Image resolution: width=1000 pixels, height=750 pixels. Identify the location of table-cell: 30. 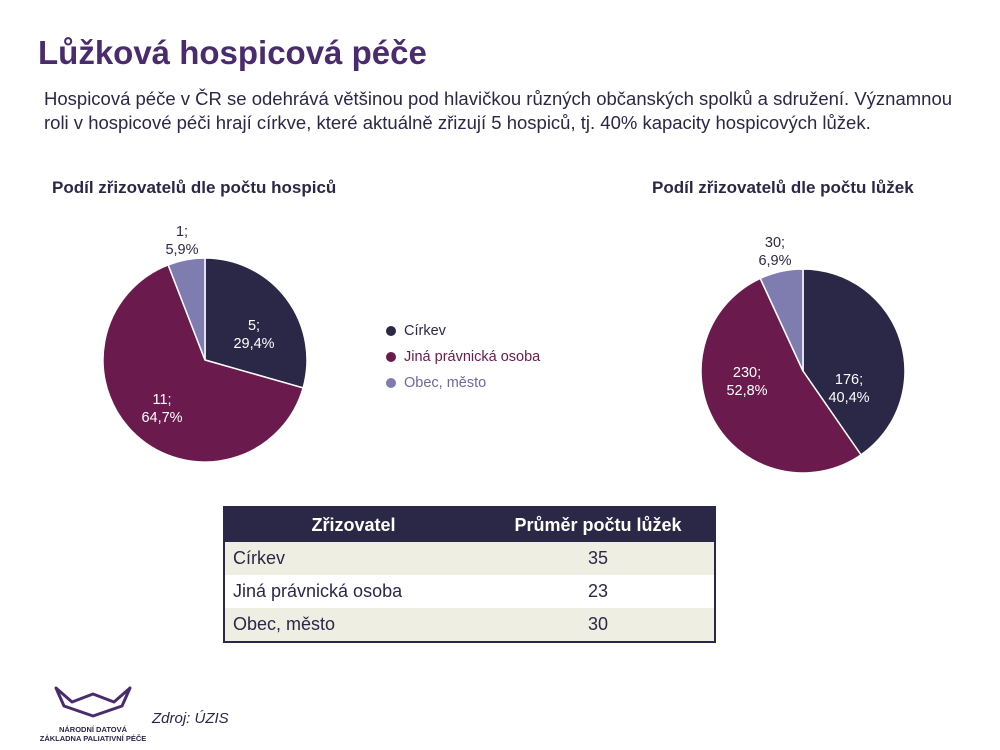
(598, 625).